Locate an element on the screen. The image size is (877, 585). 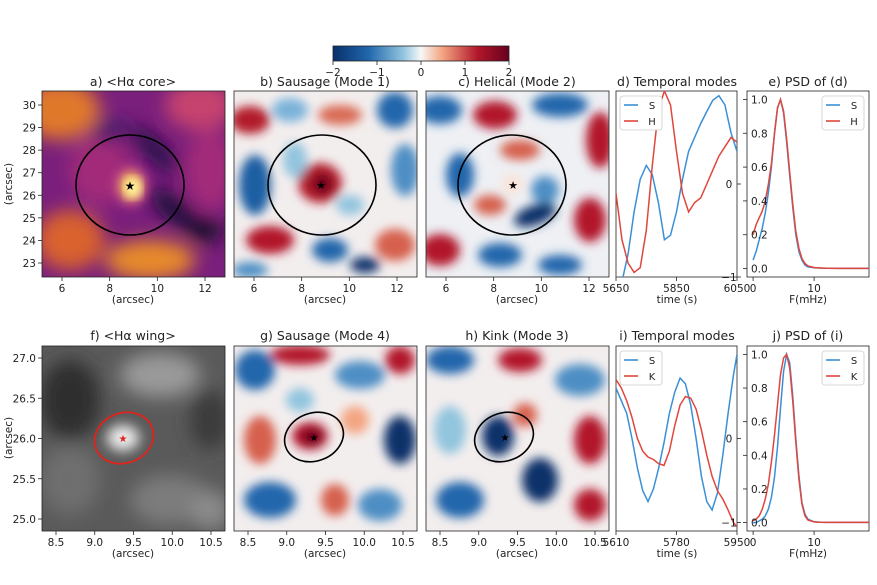
panel-f-ytick-label: 27.0 is located at coordinates (24, 359).